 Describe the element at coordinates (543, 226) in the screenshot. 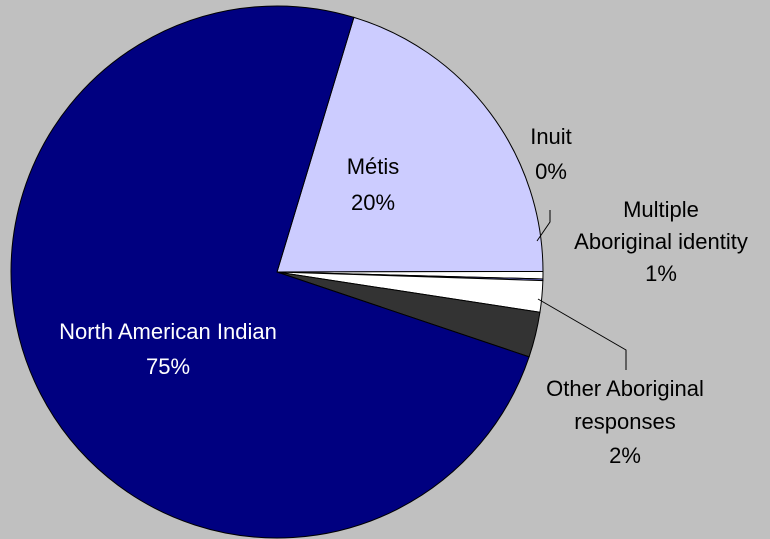

I see `inuit-leader-line` at that location.